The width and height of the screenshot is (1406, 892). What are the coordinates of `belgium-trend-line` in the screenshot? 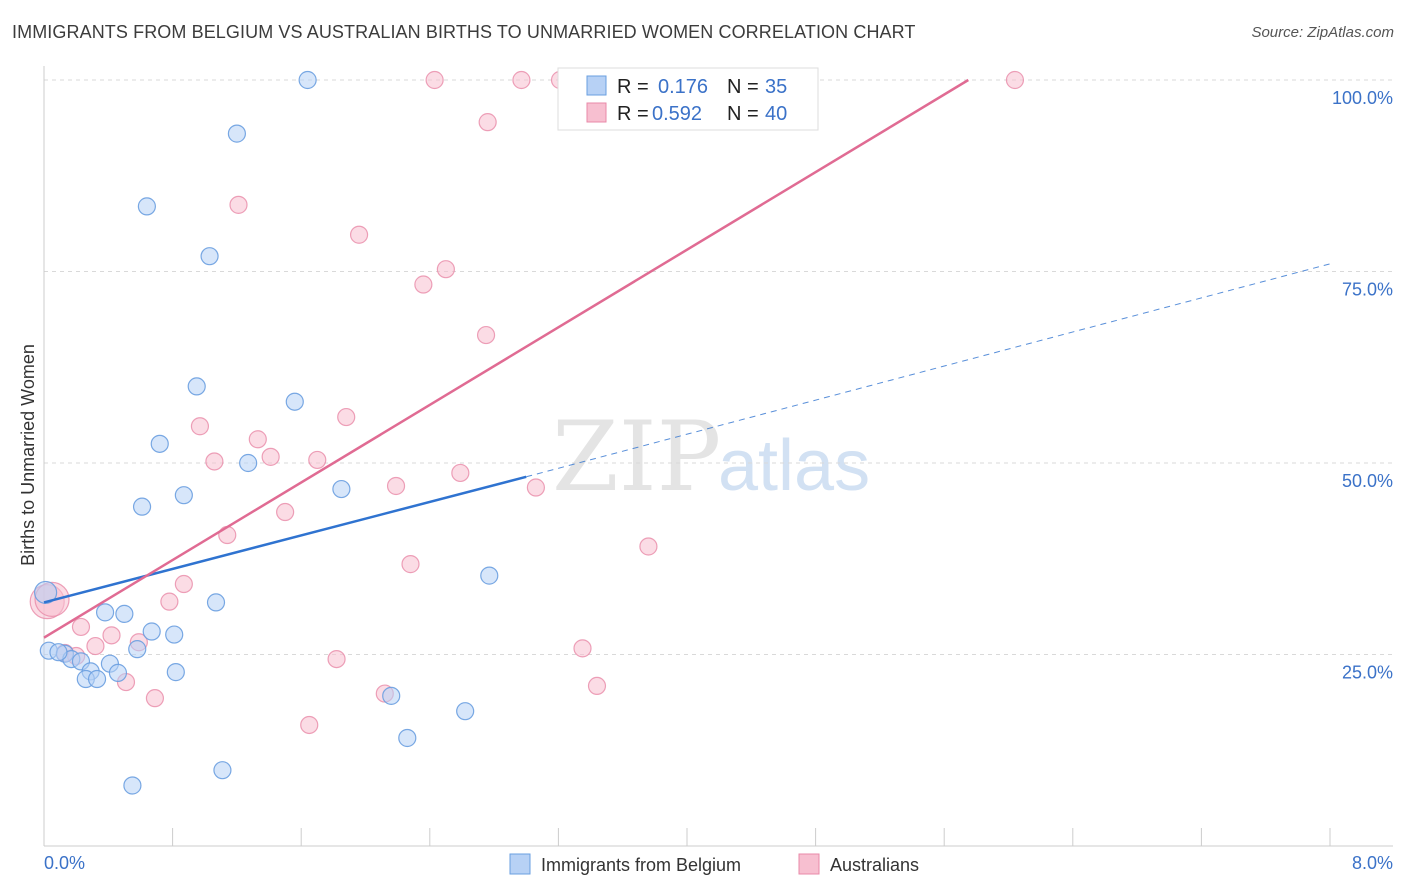 It's located at (285, 539).